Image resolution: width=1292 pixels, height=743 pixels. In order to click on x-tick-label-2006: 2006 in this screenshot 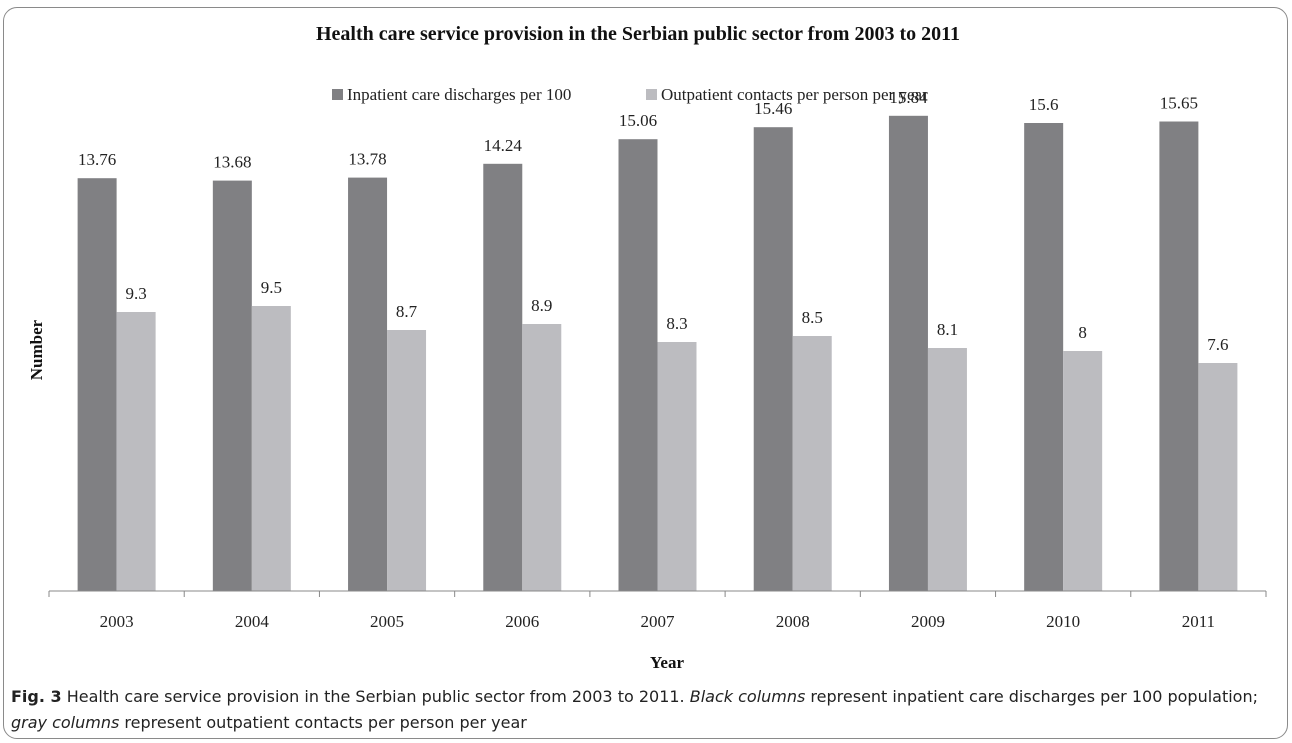, I will do `click(522, 621)`.